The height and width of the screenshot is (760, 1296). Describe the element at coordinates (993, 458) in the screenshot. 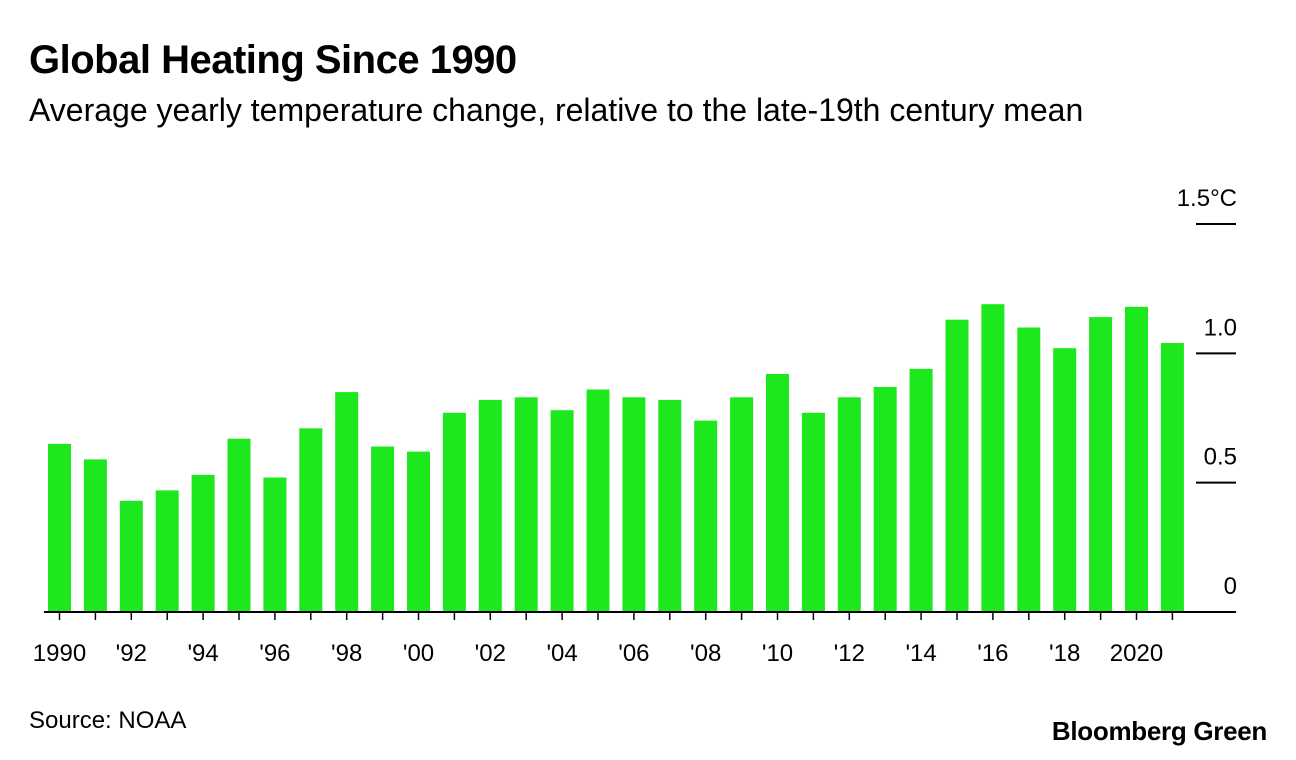

I see `bar-2016` at that location.